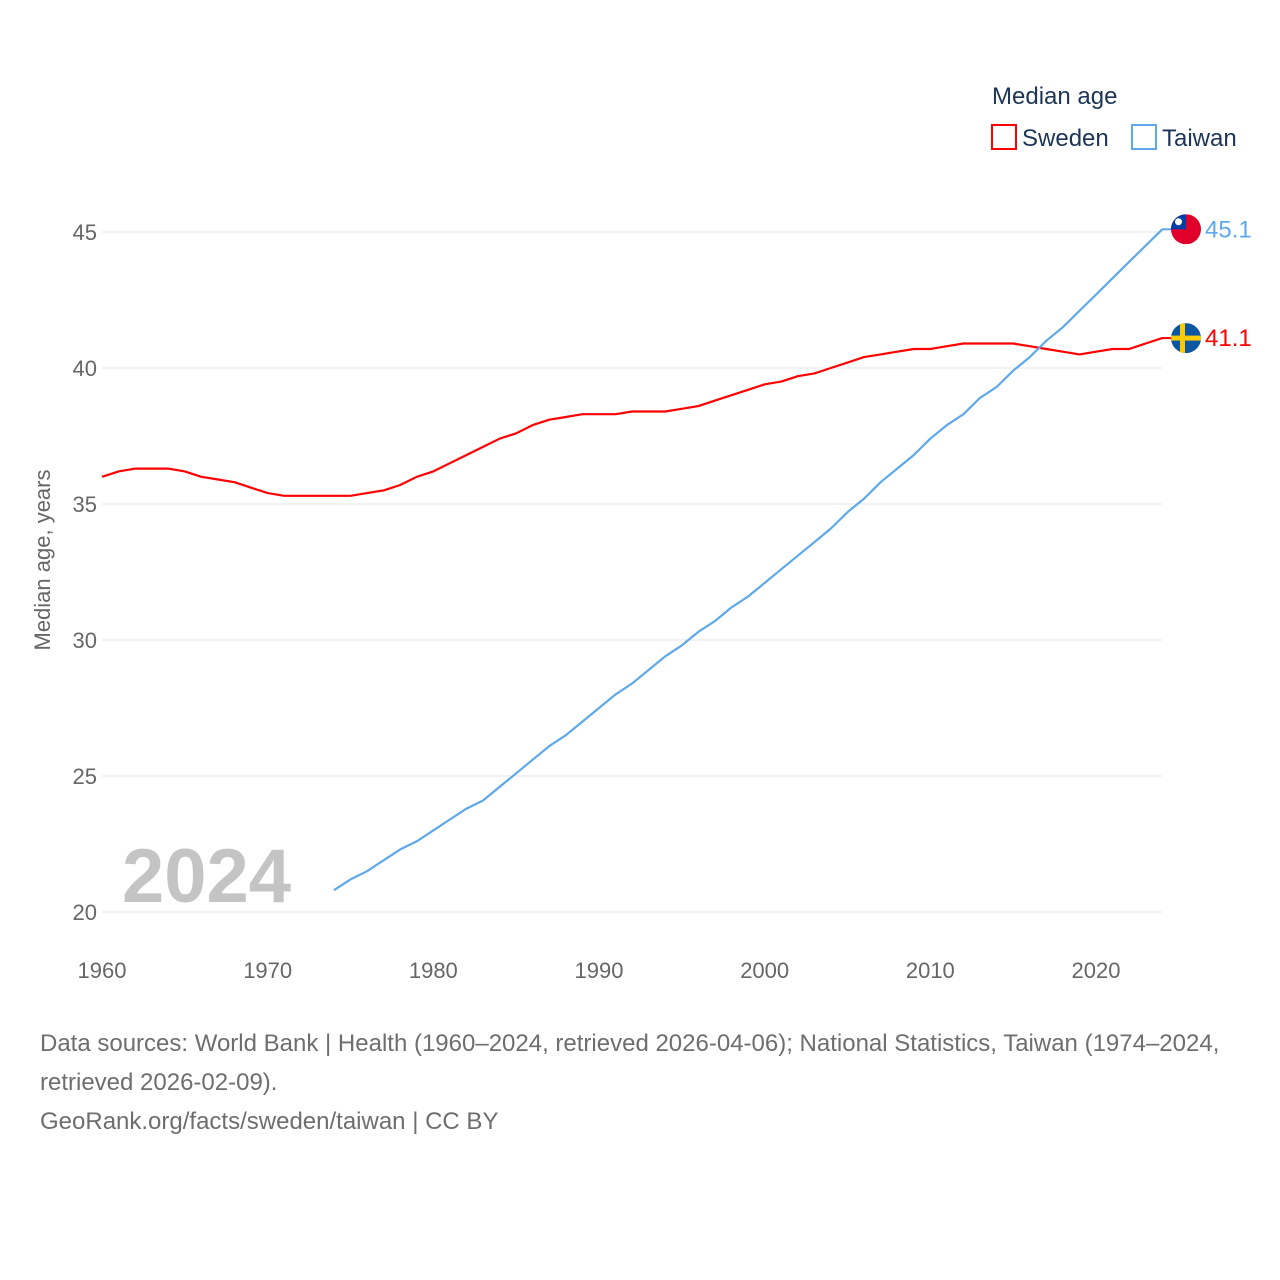  I want to click on x-tick-label: 1960, so click(102, 970).